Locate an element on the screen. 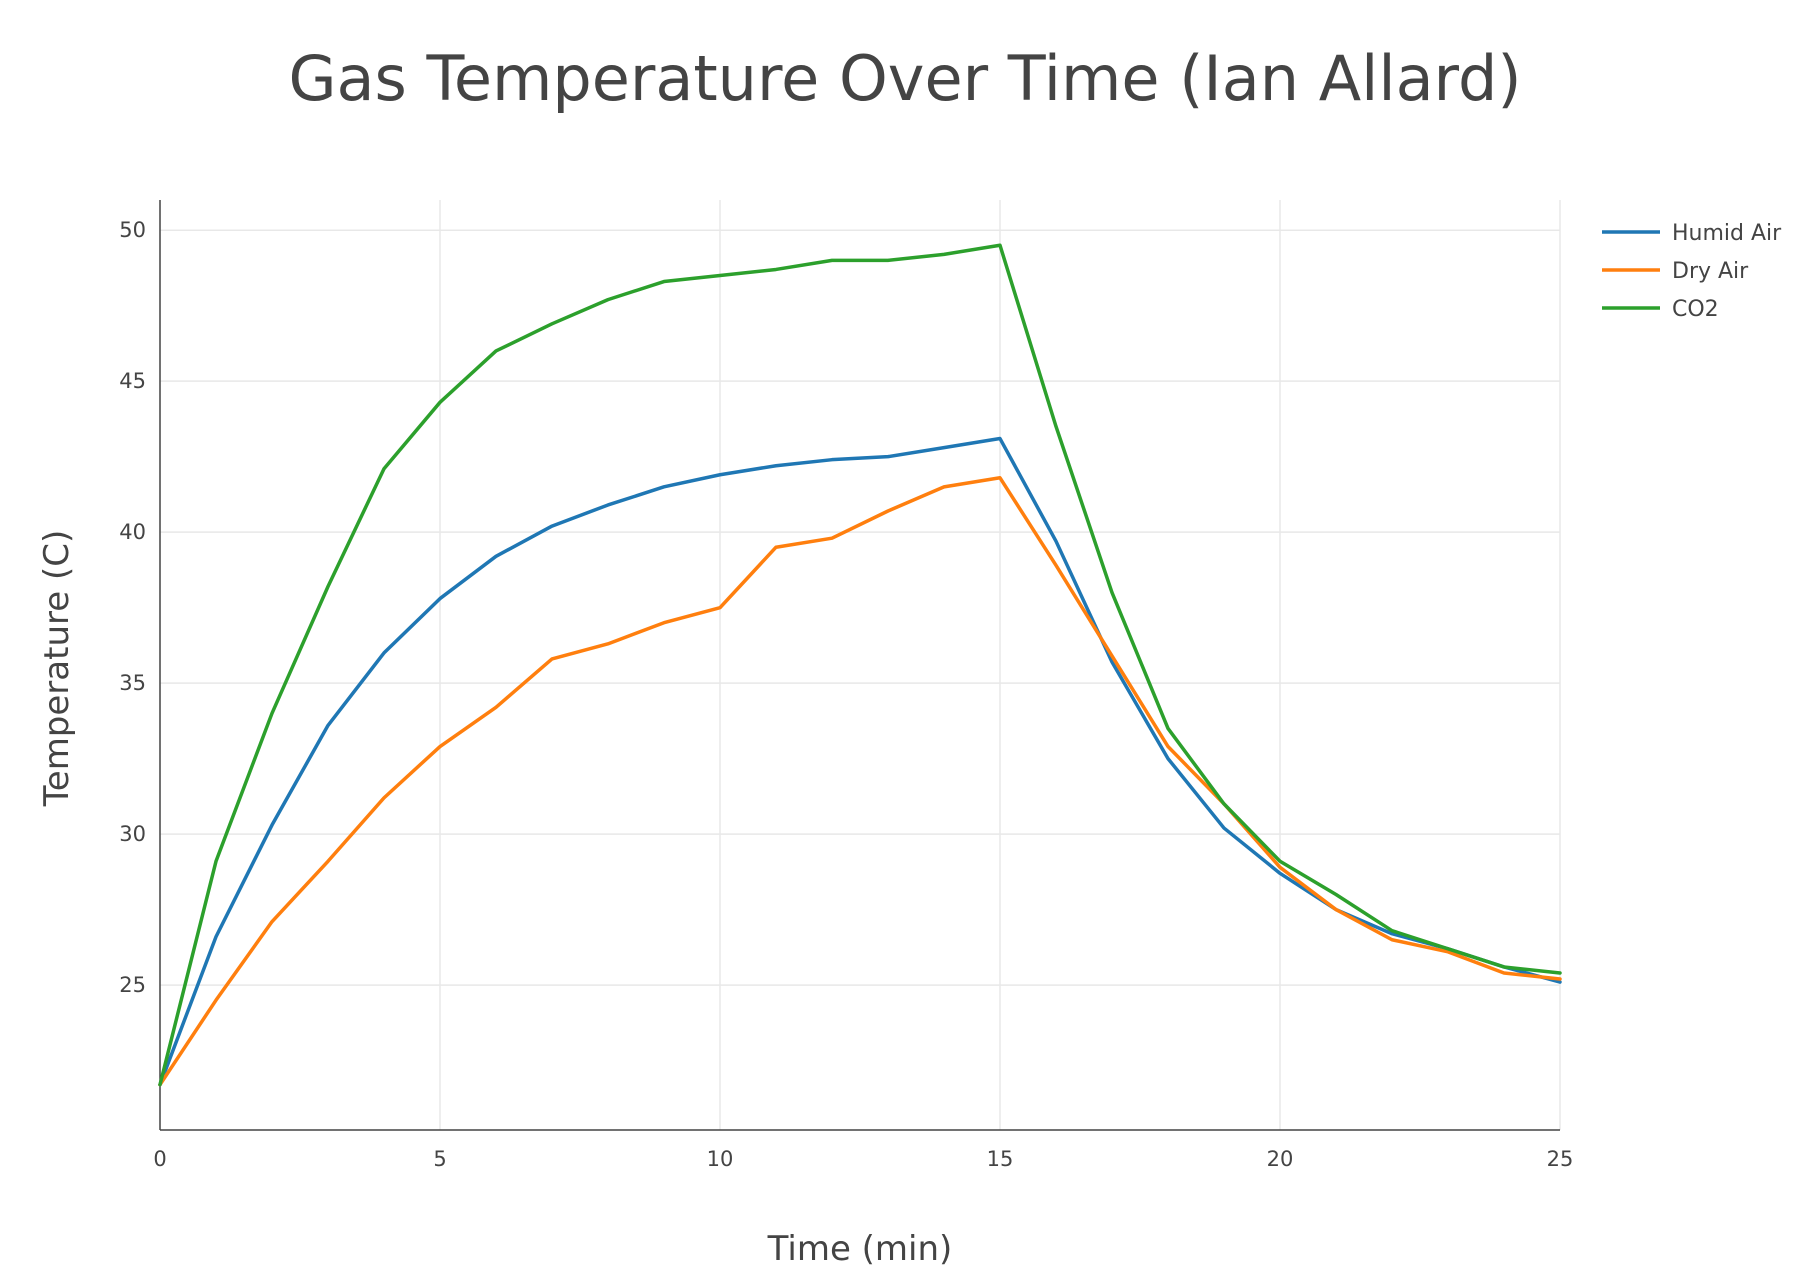  y-tick-label-25: 25 is located at coordinates (132, 985).